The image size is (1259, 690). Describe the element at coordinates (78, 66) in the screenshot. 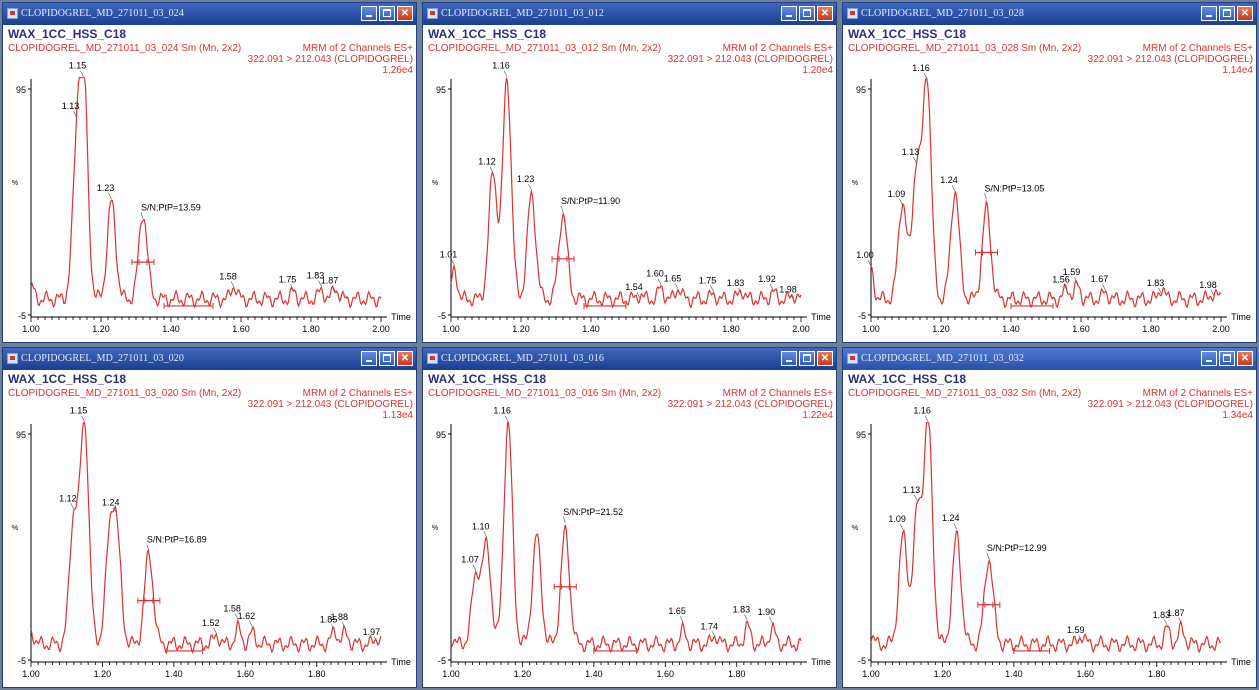

I see `peak-label: 1.15` at that location.